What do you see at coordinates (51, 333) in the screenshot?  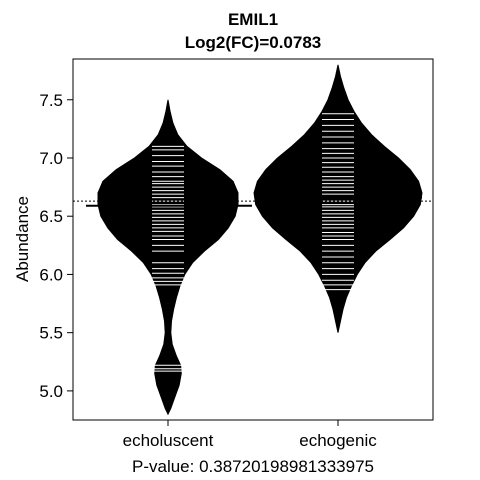 I see `y-tick-label: 5.5` at bounding box center [51, 333].